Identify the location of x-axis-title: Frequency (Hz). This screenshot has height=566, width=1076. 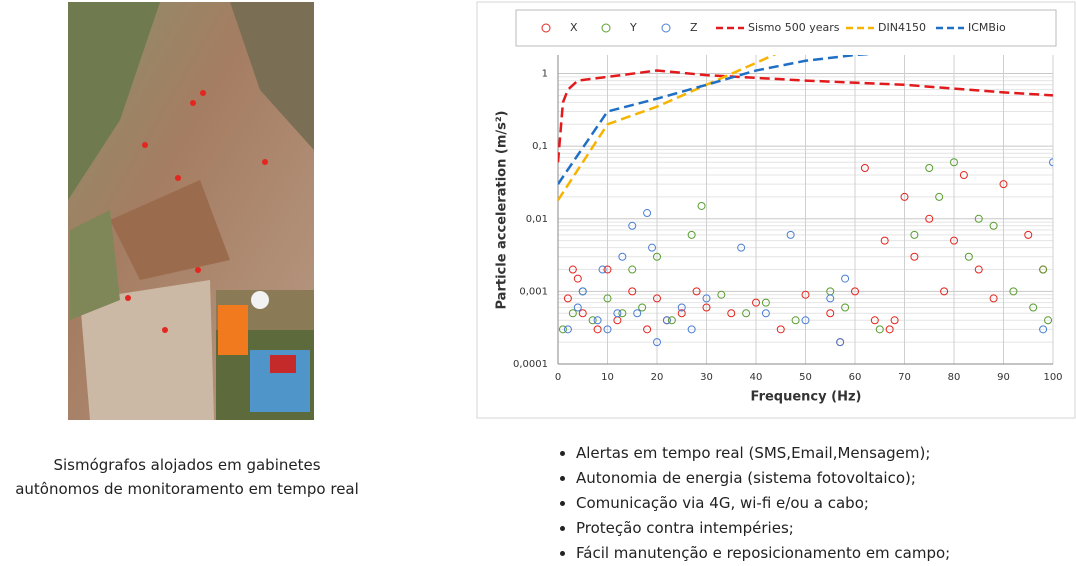
(806, 397).